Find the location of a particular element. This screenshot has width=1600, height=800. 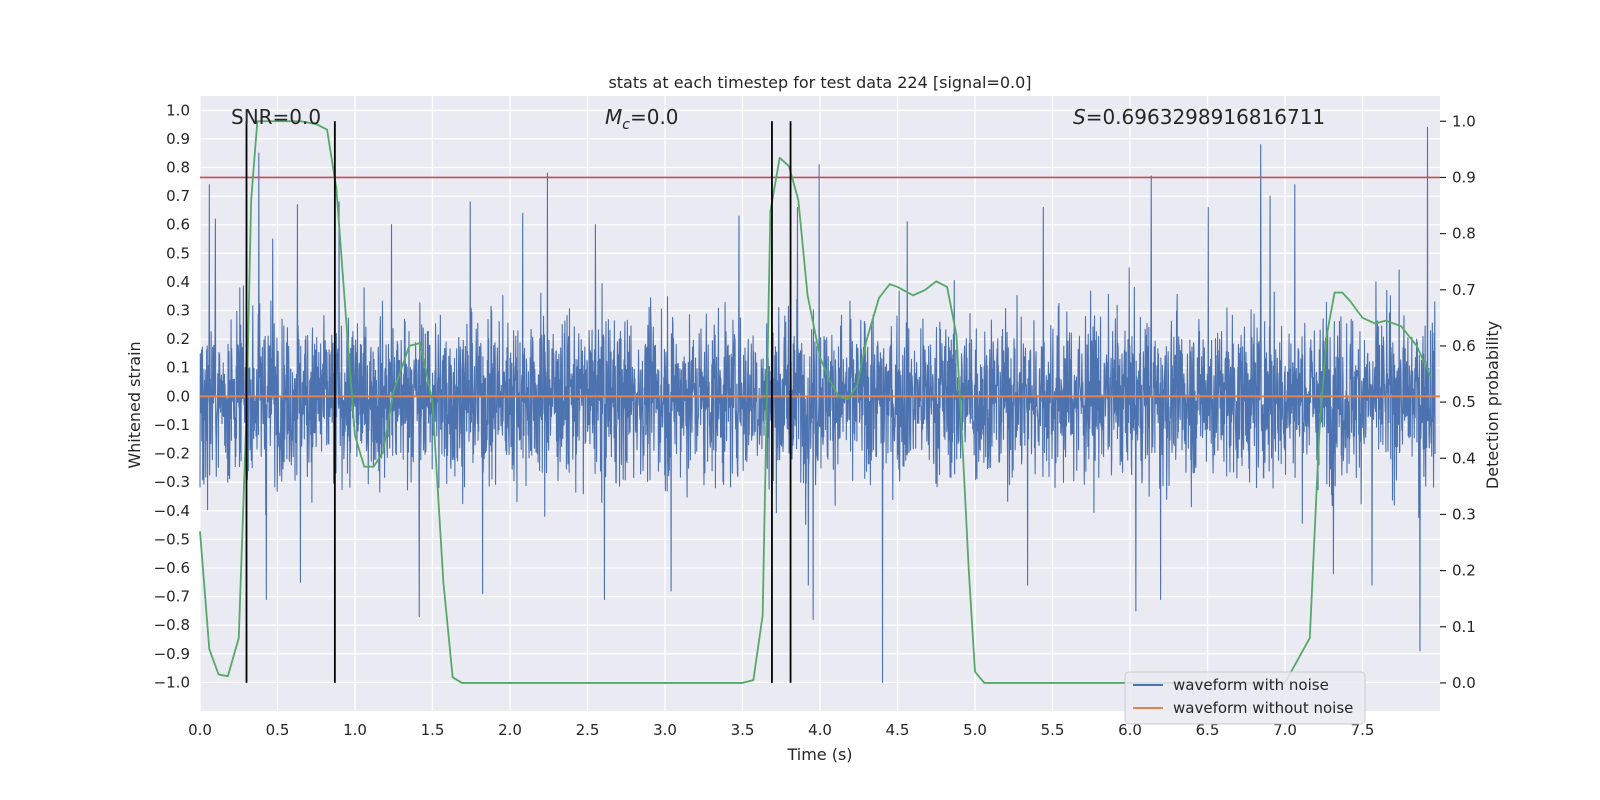

y-left-tick-label: 0.7 is located at coordinates (178, 196).